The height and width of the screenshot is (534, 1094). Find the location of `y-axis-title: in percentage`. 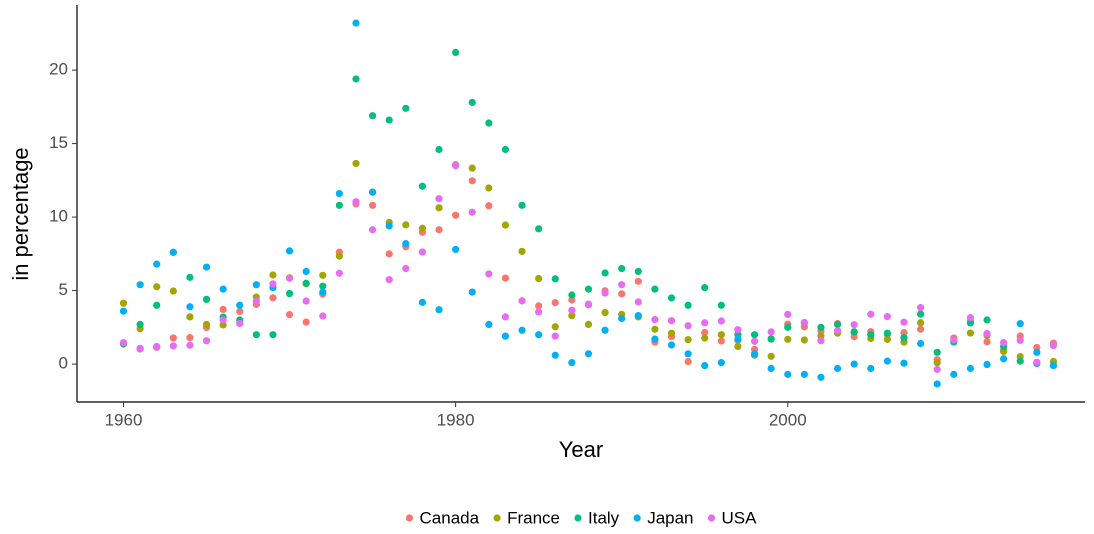

y-axis-title: in percentage is located at coordinates (20, 213).